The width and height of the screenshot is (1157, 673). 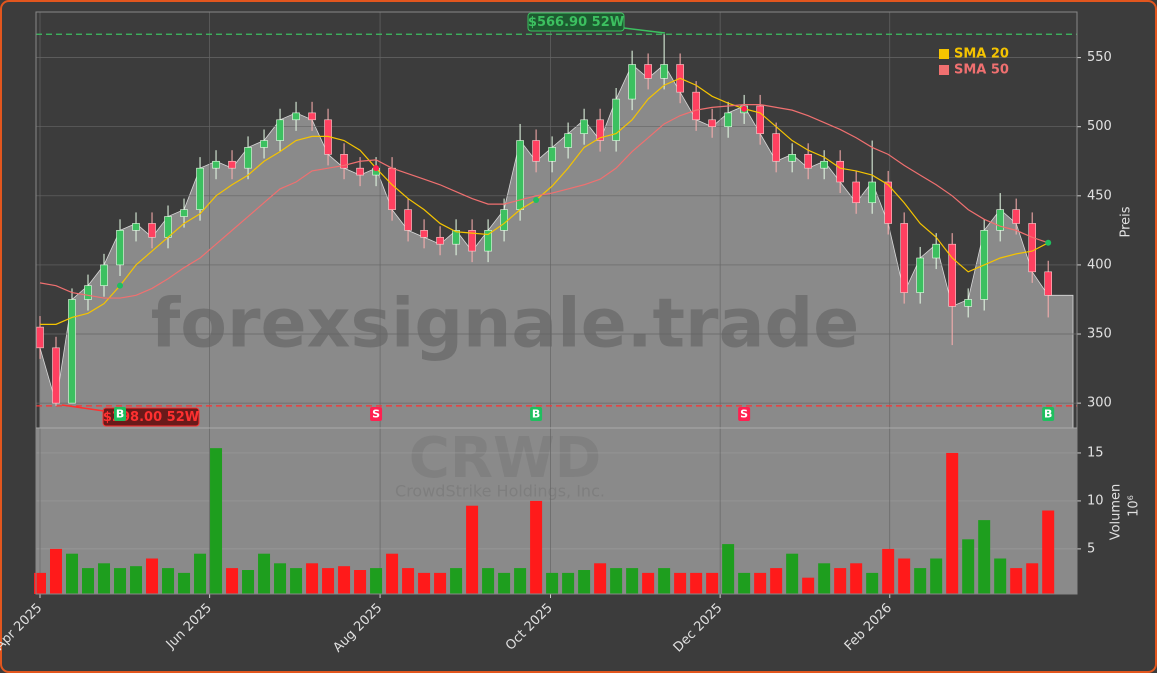 What do you see at coordinates (500, 491) in the screenshot?
I see `watermark-name: CrowdStrike Holdings, Inc.` at bounding box center [500, 491].